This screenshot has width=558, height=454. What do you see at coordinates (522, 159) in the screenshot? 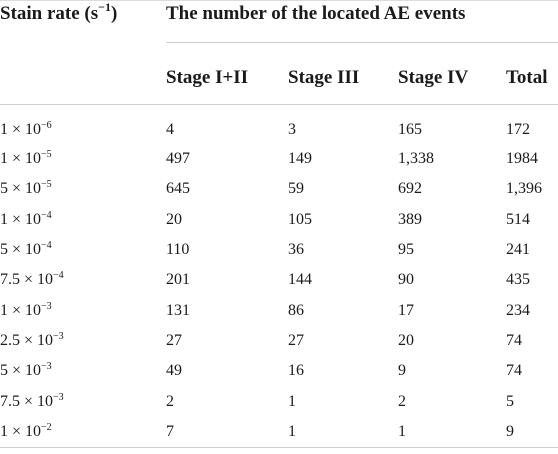
I see `total-cell: 1984` at bounding box center [522, 159].